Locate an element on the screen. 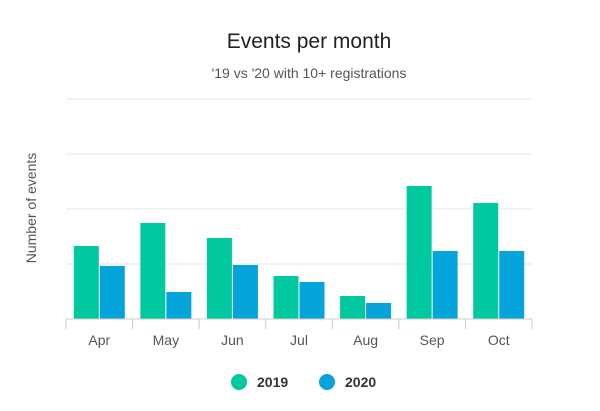  bar-2019-sep is located at coordinates (419, 252).